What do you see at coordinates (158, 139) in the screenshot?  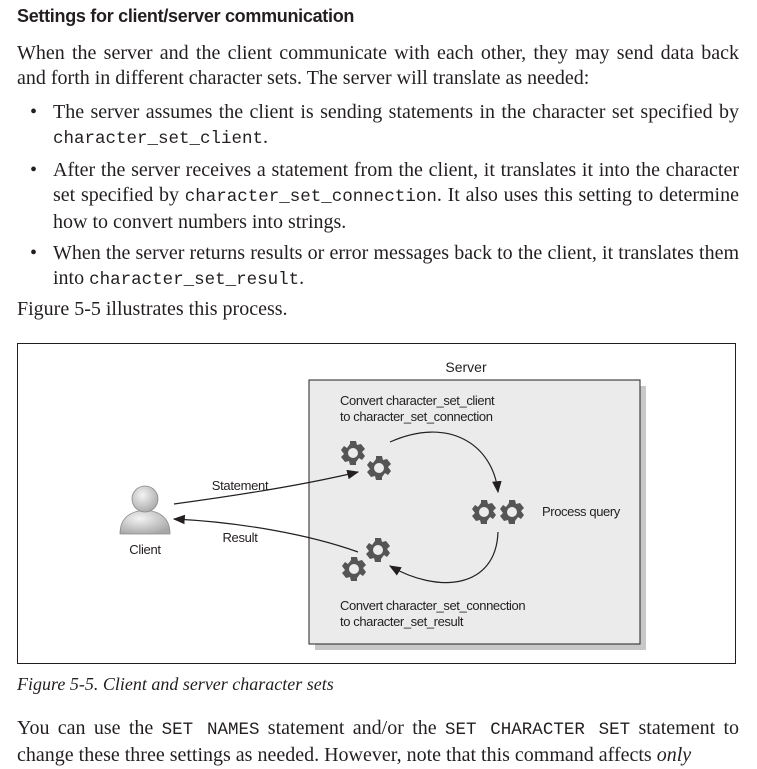 I see `inline-code: character_set_client` at bounding box center [158, 139].